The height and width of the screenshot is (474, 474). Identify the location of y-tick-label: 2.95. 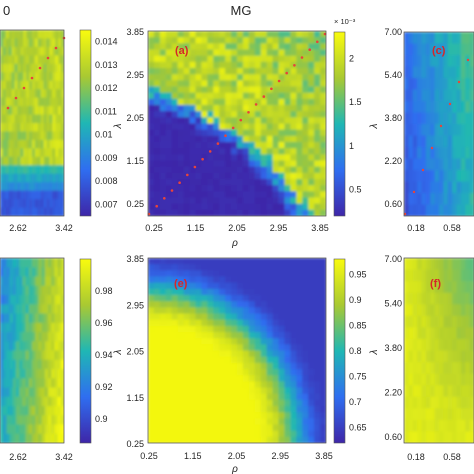
(135, 305).